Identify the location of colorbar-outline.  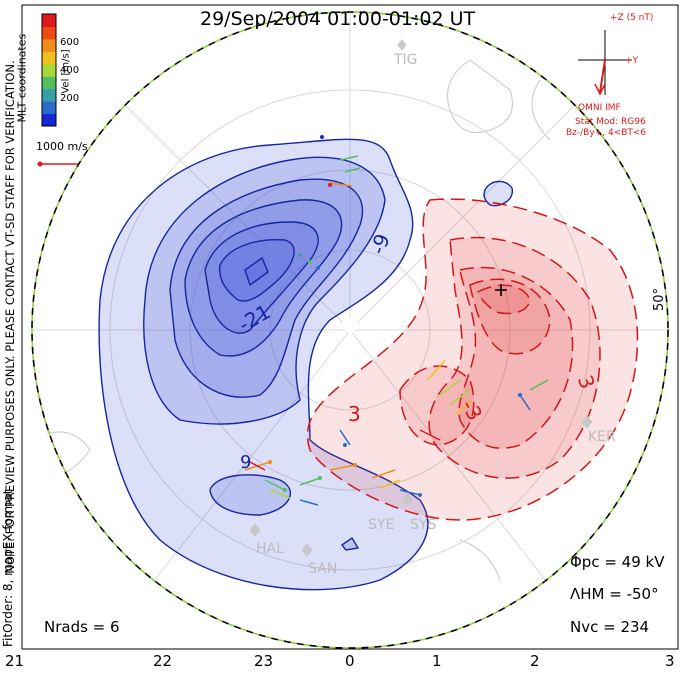
(49, 70).